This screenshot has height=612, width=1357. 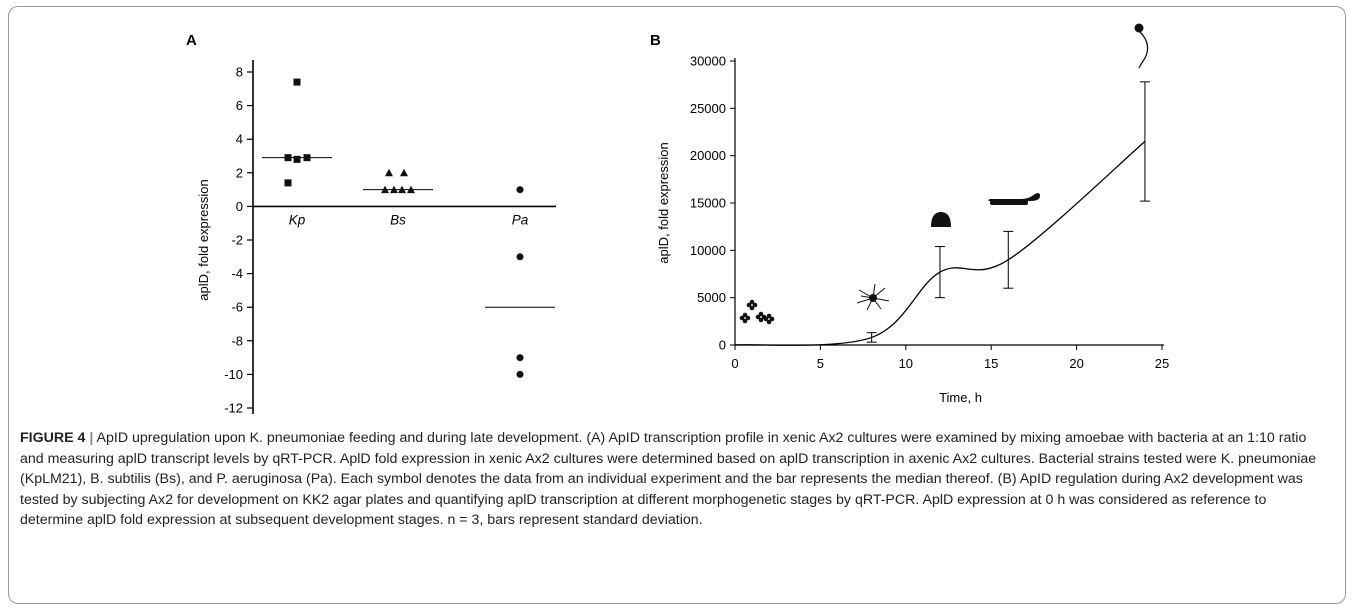 I want to click on y-tick-label: -12, so click(x=233, y=408).